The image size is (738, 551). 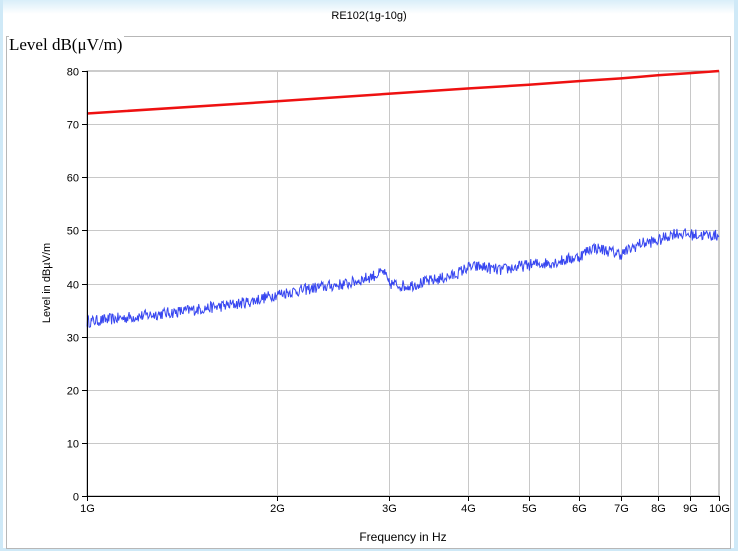 What do you see at coordinates (621, 509) in the screenshot?
I see `x-tick-label: 7G` at bounding box center [621, 509].